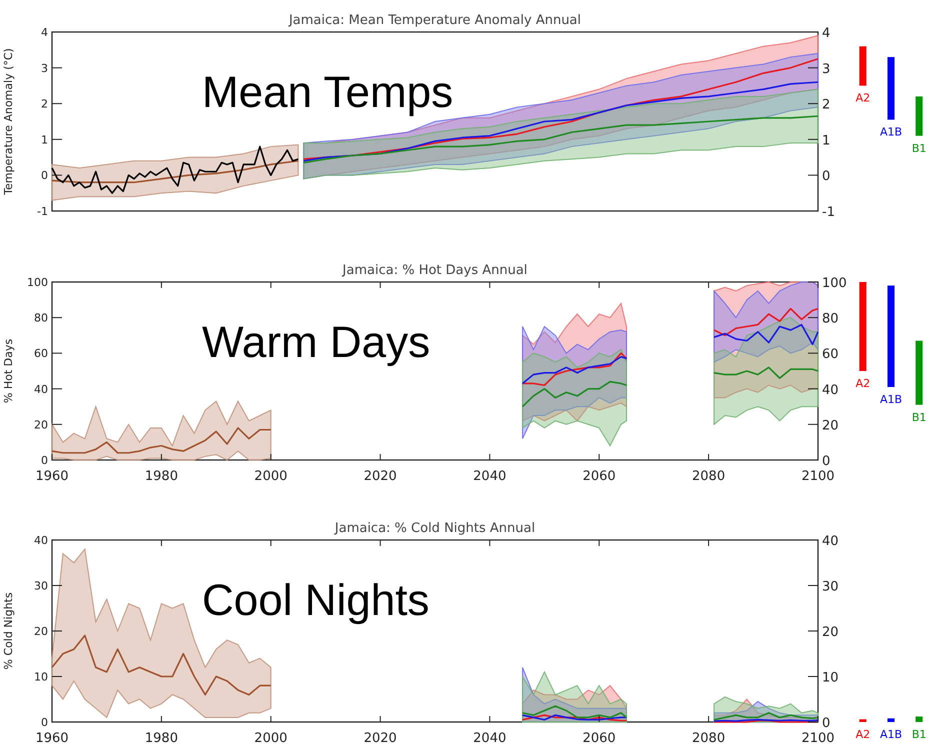  Describe the element at coordinates (830, 678) in the screenshot. I see `y2-tick-label: 10` at that location.